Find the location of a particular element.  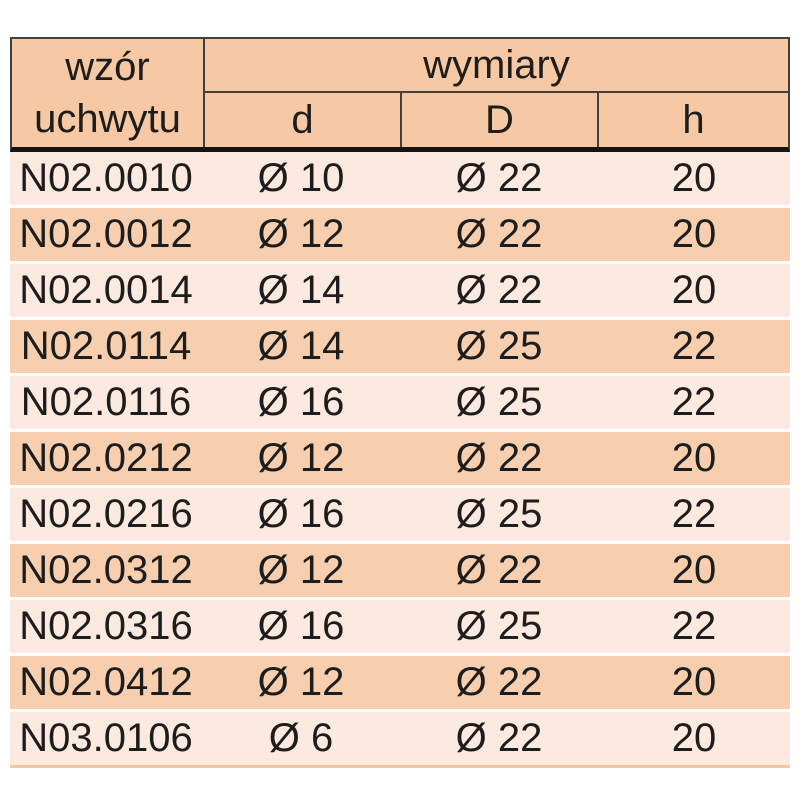

handle-code: N02.0014 is located at coordinates (106, 290).